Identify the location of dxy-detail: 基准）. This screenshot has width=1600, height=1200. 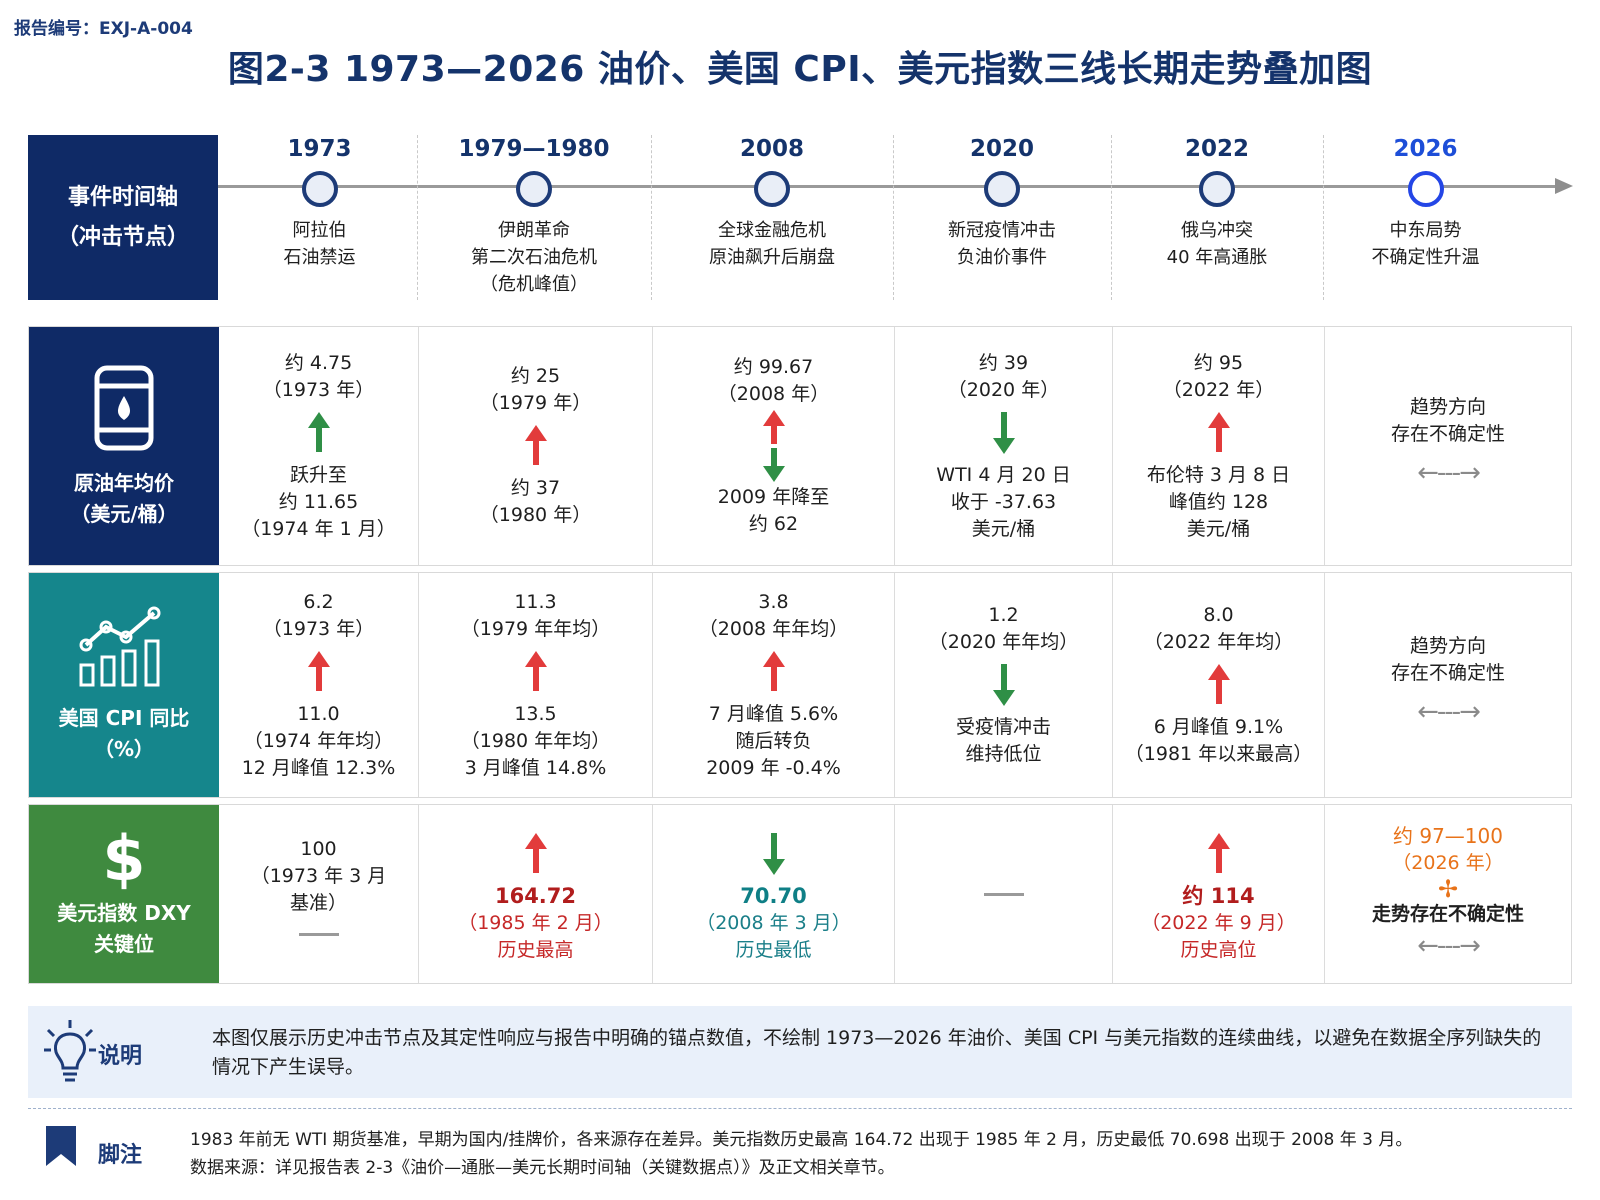
(318, 903).